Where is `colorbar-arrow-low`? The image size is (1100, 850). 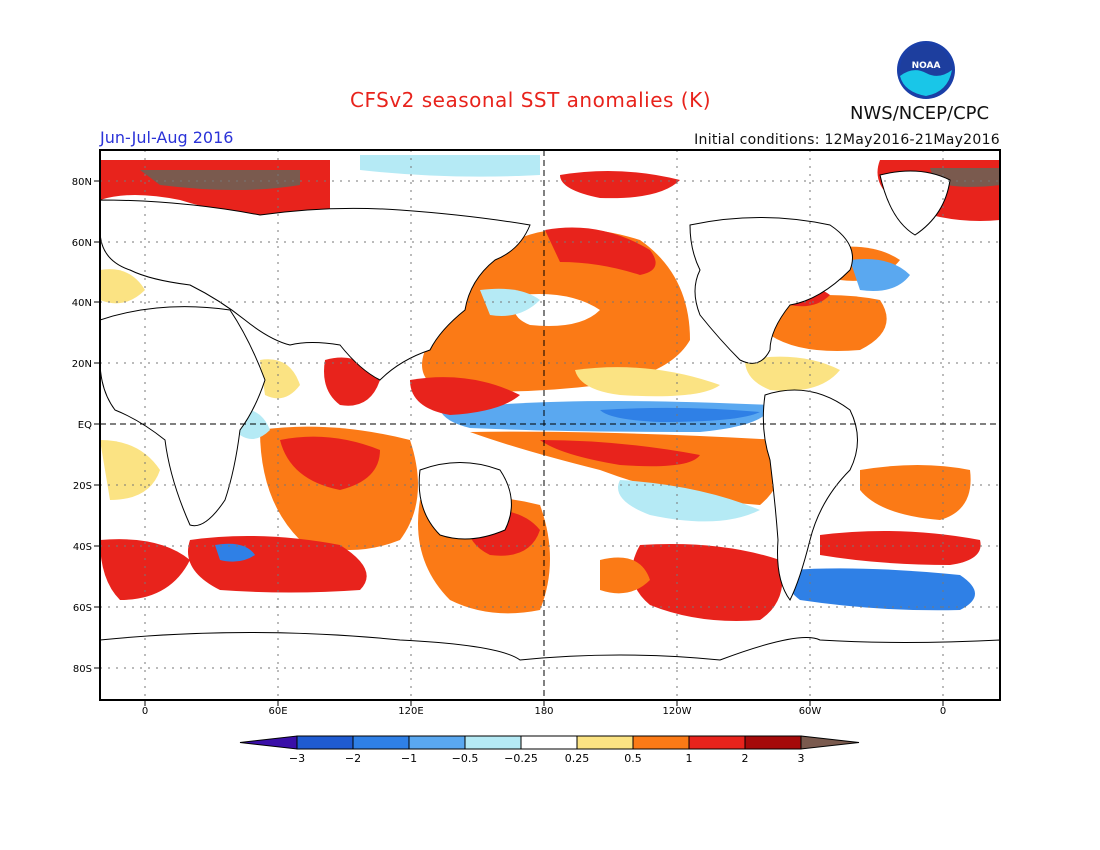
colorbar-arrow-low is located at coordinates (268, 742).